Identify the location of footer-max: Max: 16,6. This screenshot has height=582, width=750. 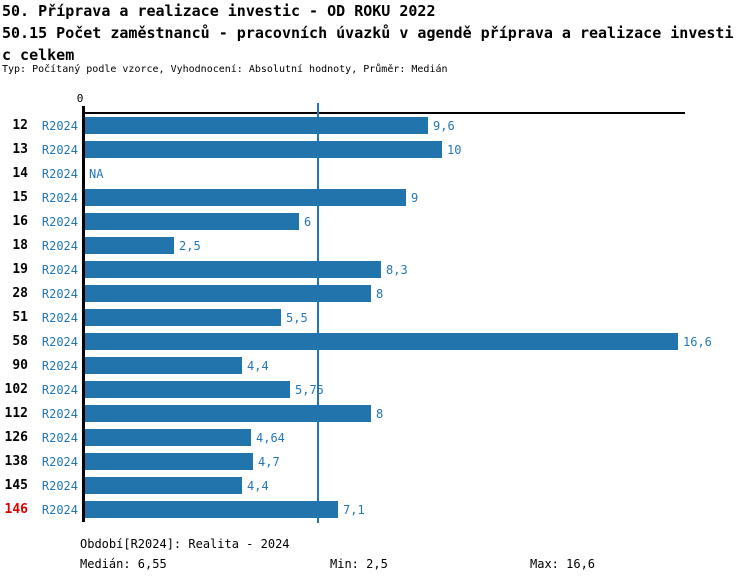
(563, 564).